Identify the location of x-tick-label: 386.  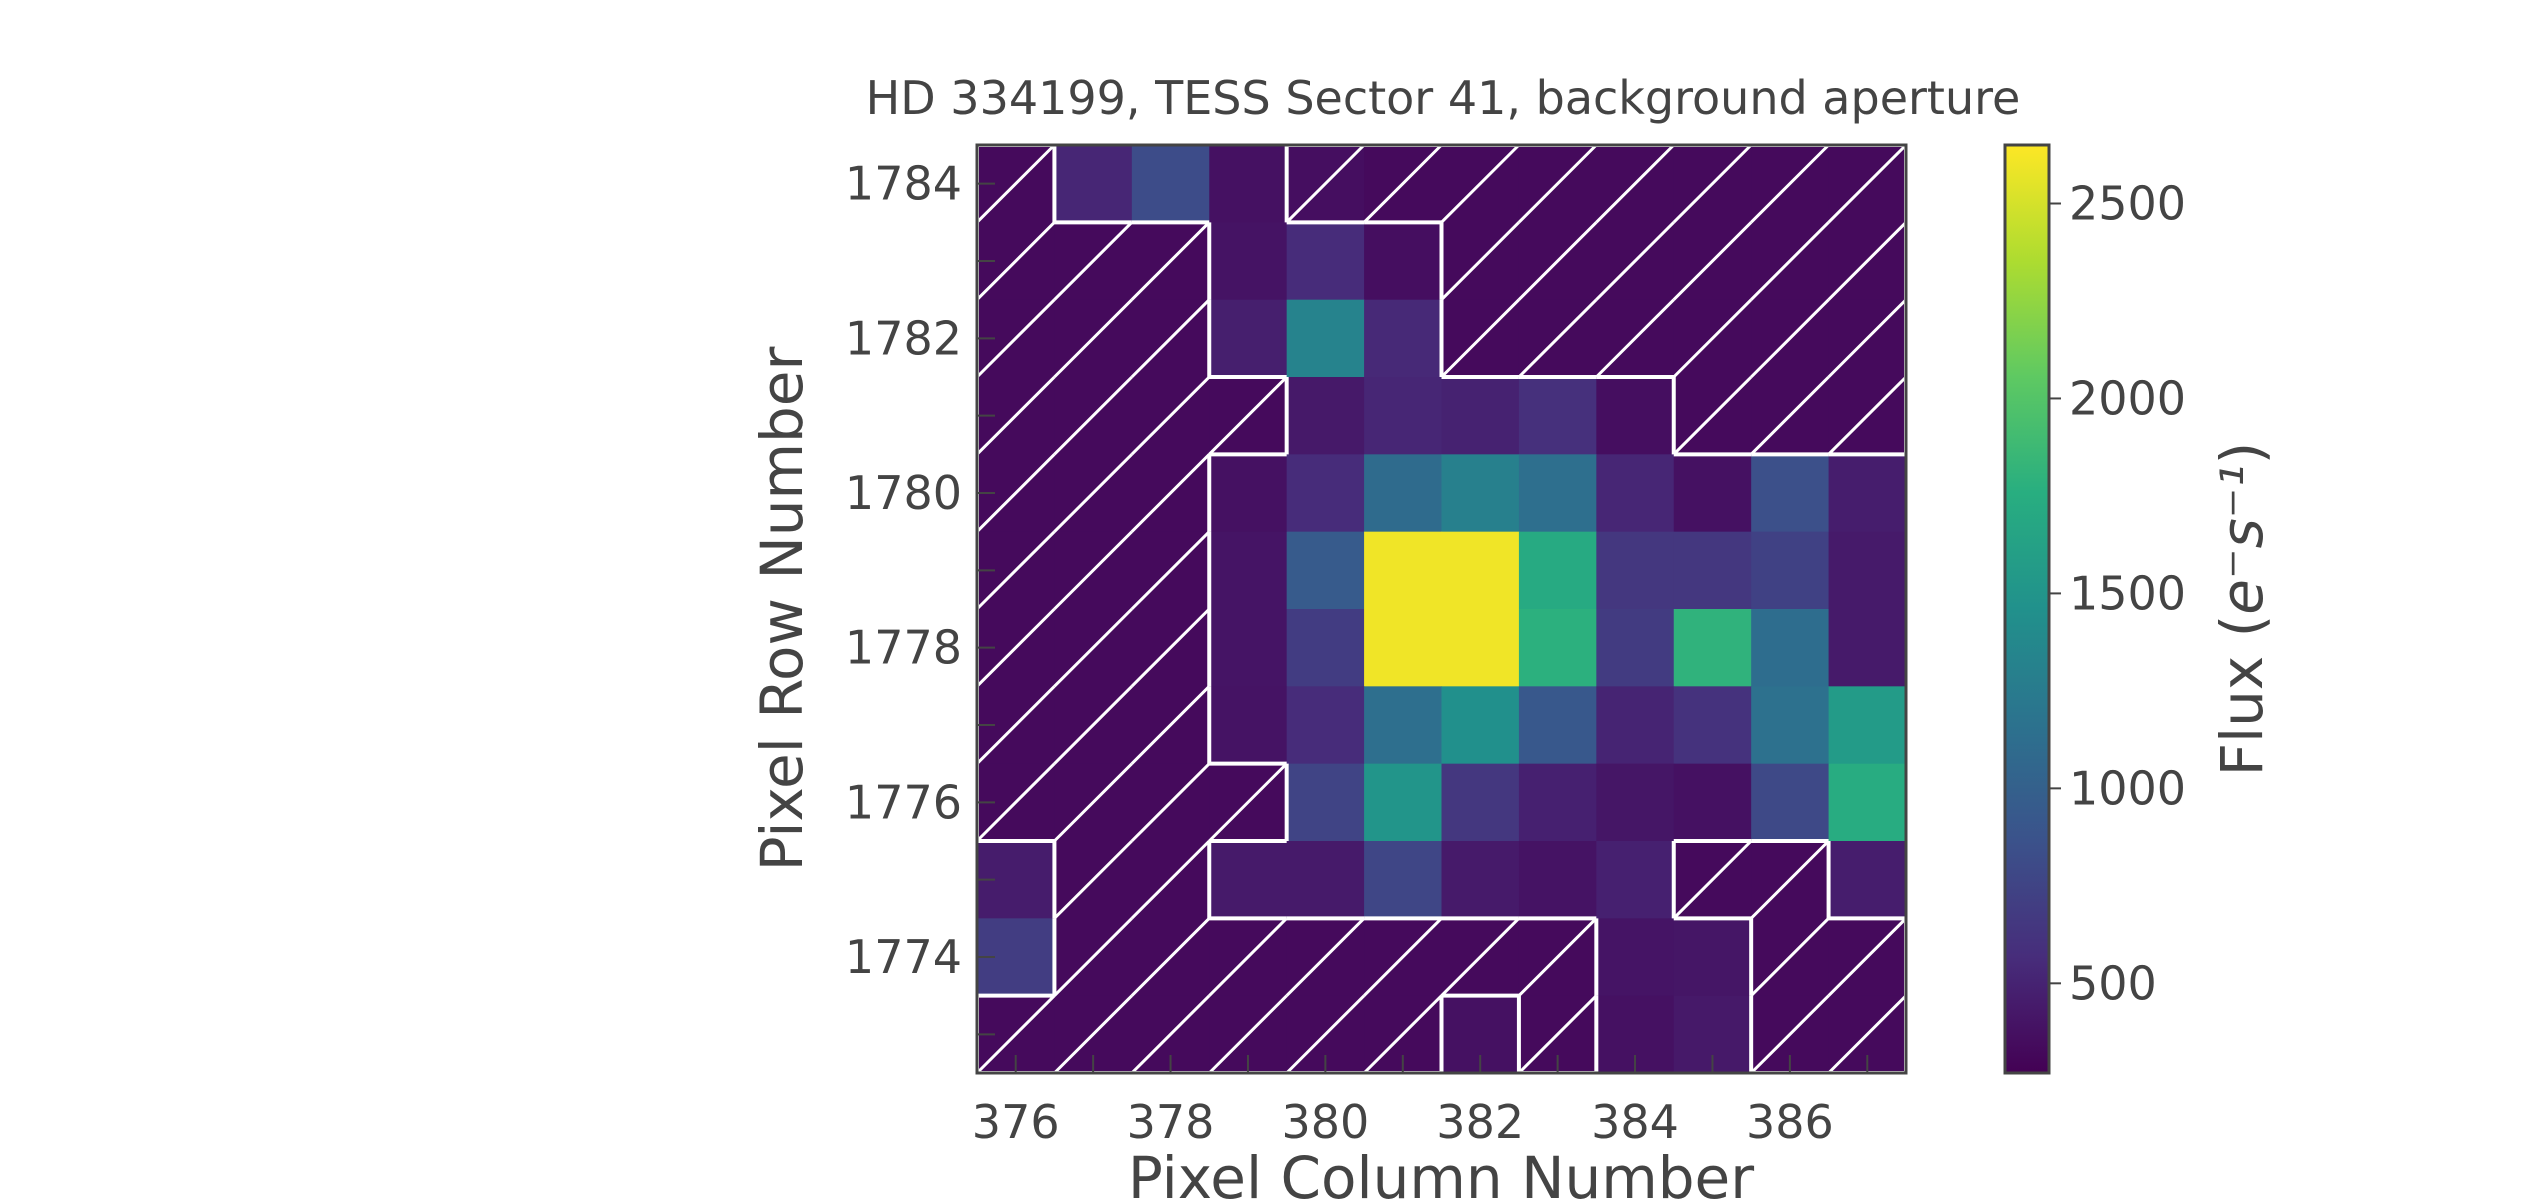
(1790, 1122).